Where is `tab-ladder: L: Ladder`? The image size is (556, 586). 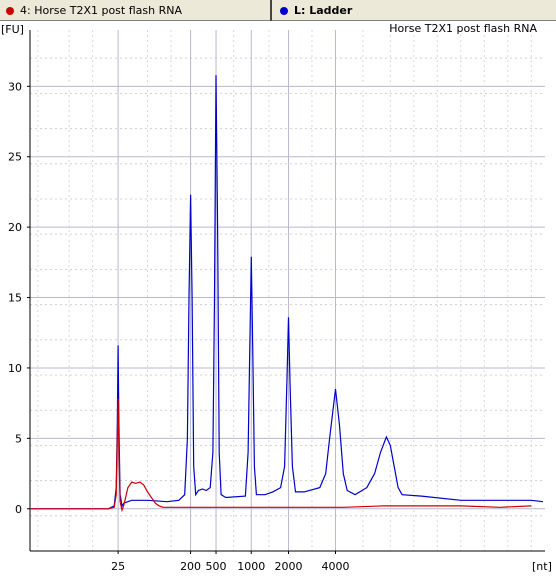
tab-ladder: L: Ladder is located at coordinates (415, 10).